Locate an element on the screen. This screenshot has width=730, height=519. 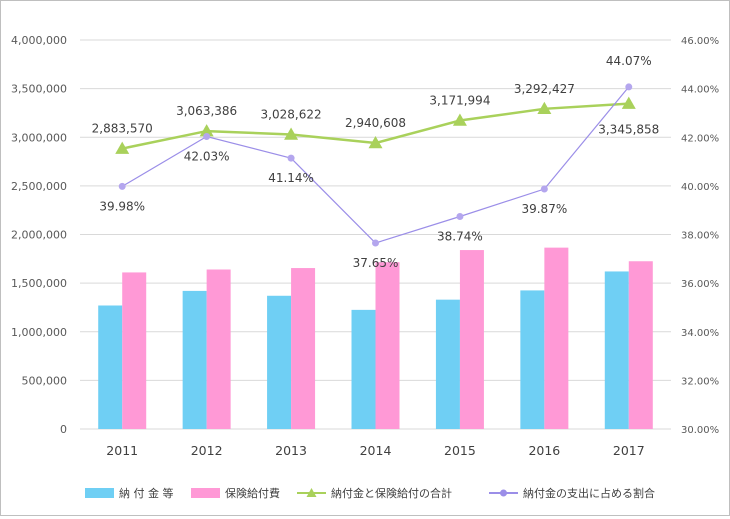
total-data-label: 3,028,622 is located at coordinates (291, 114).